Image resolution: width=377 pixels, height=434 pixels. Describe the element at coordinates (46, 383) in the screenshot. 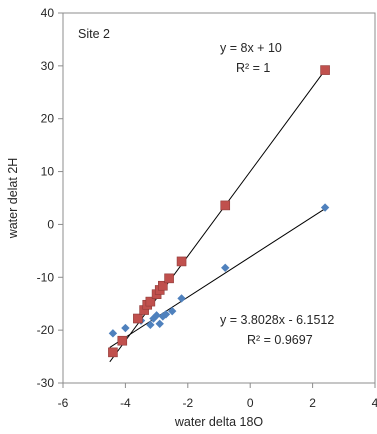

I see `y-tick-label: -30` at that location.